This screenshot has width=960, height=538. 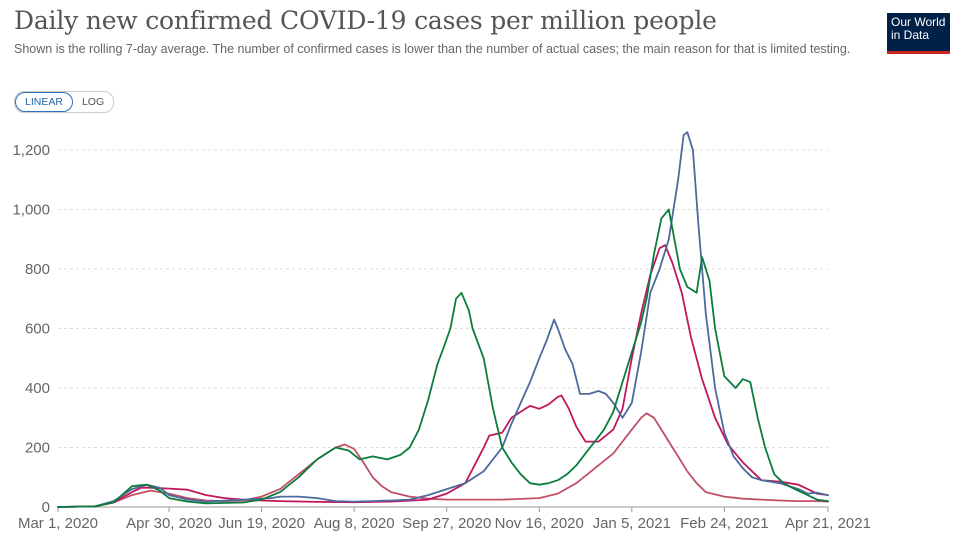 I want to click on x-tick-label: Sep 27, 2020, so click(x=446, y=523).